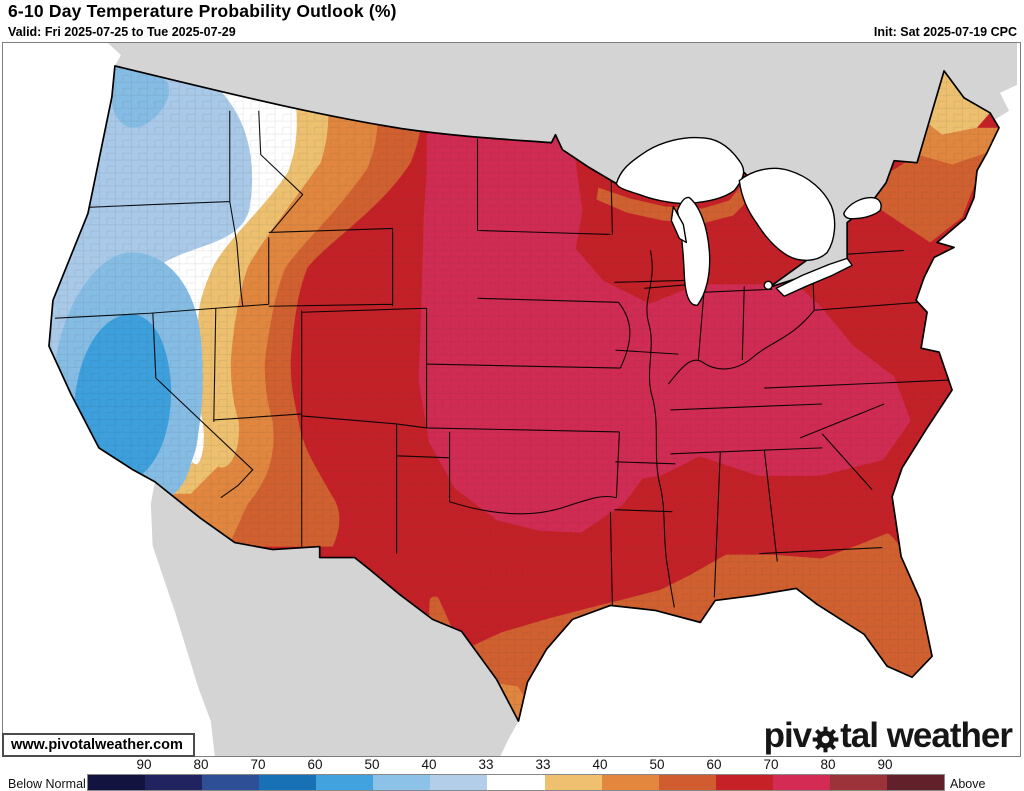 The height and width of the screenshot is (791, 1024). I want to click on logo-text-pre: piv, so click(788, 735).